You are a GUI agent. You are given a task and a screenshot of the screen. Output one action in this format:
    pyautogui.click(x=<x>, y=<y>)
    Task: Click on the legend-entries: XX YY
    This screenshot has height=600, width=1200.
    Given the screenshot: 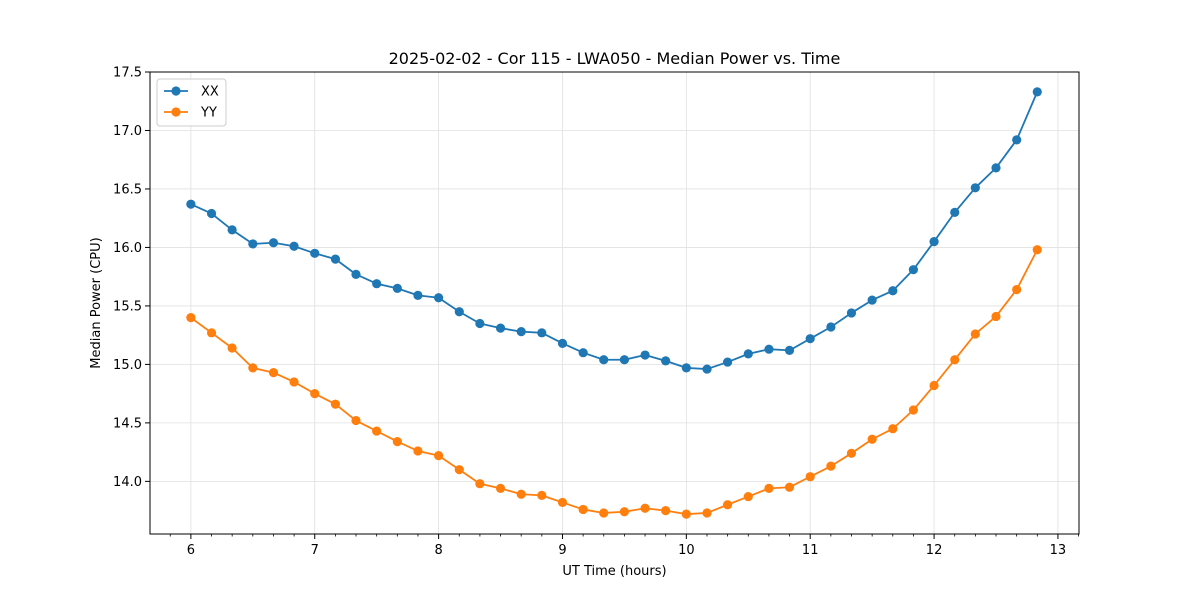 What is the action you would take?
    pyautogui.click(x=191, y=103)
    